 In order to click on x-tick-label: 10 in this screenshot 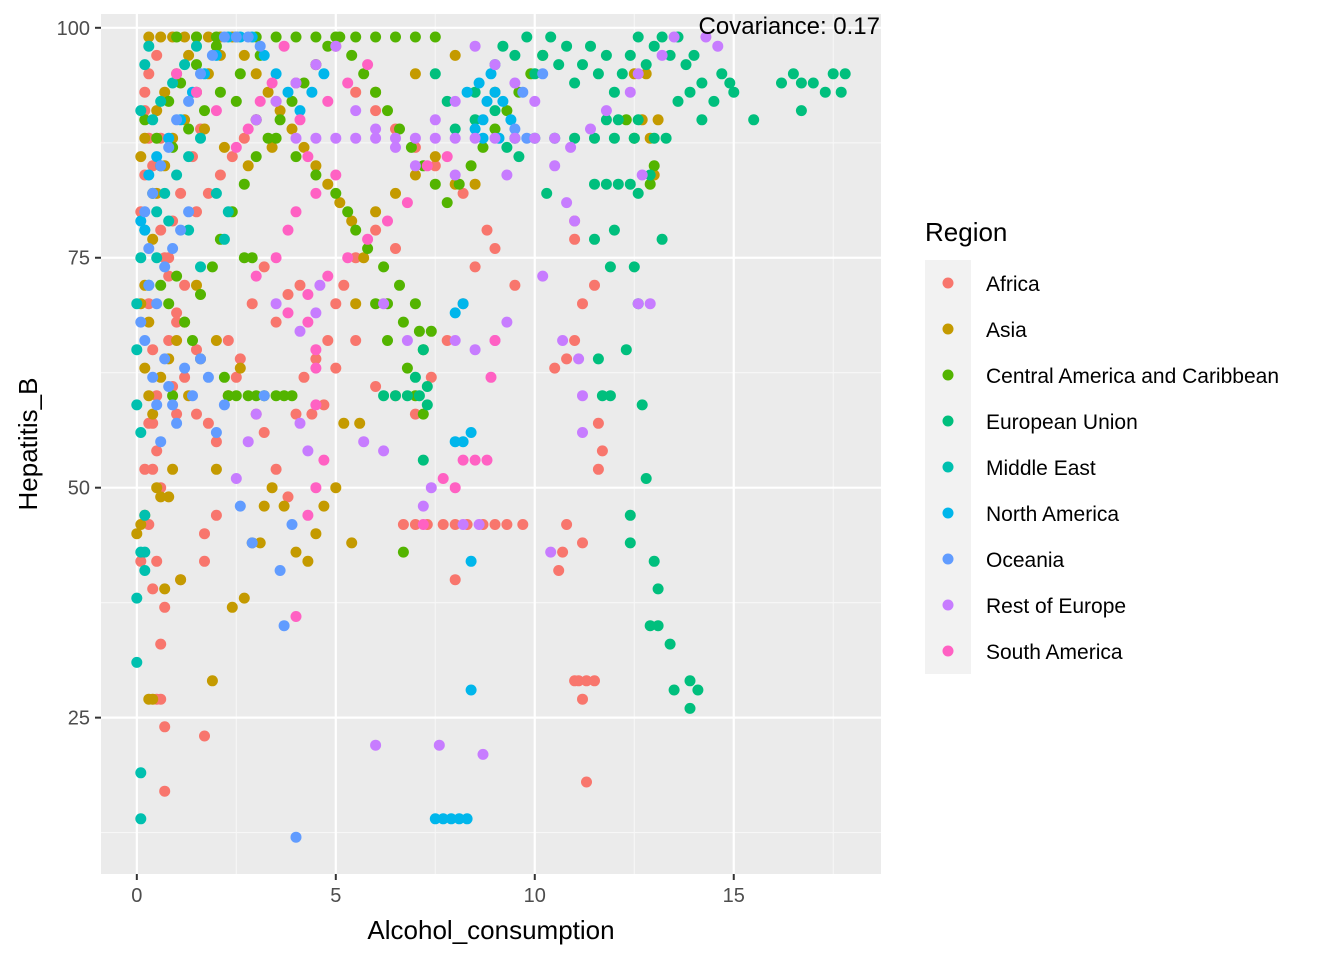, I will do `click(535, 896)`.